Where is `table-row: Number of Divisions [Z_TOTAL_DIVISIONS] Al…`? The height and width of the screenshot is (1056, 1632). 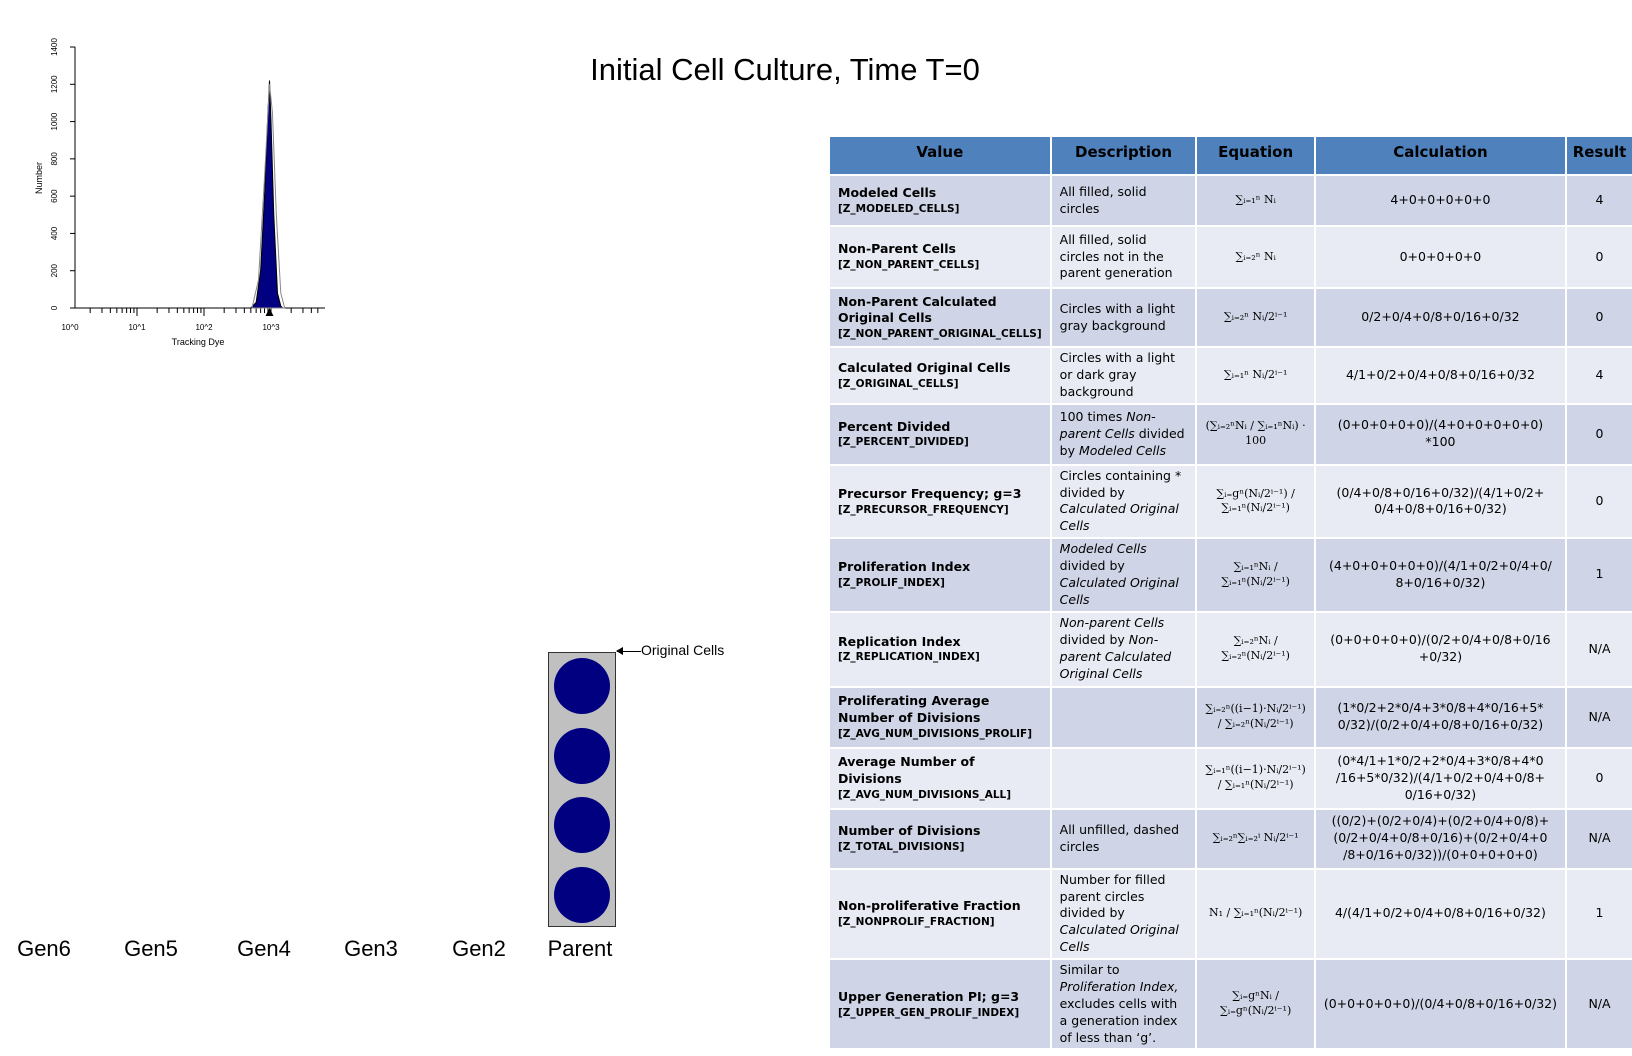
table-row: Number of Divisions [Z_TOTAL_DIVISIONS] Al… is located at coordinates (1231, 838).